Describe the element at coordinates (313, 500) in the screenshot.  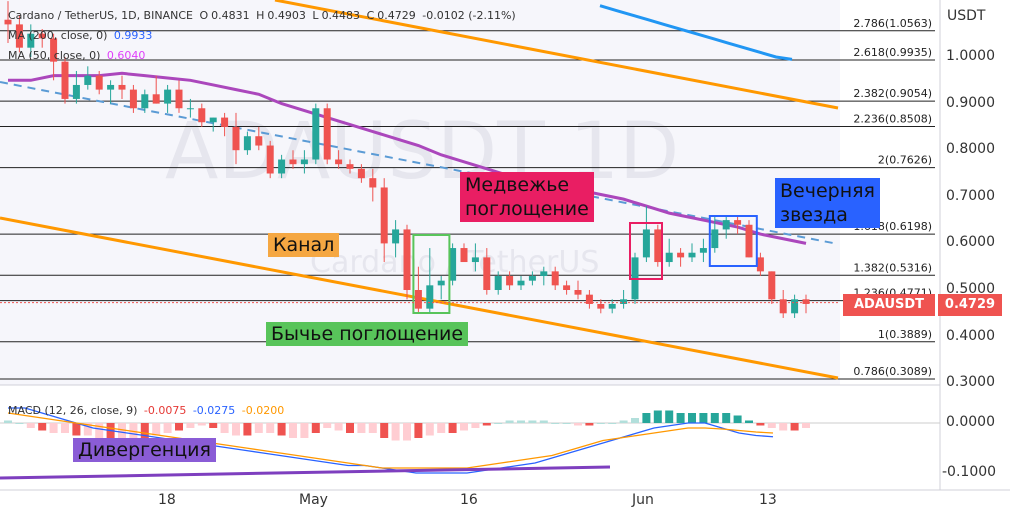
I see `time-tick-label: May` at that location.